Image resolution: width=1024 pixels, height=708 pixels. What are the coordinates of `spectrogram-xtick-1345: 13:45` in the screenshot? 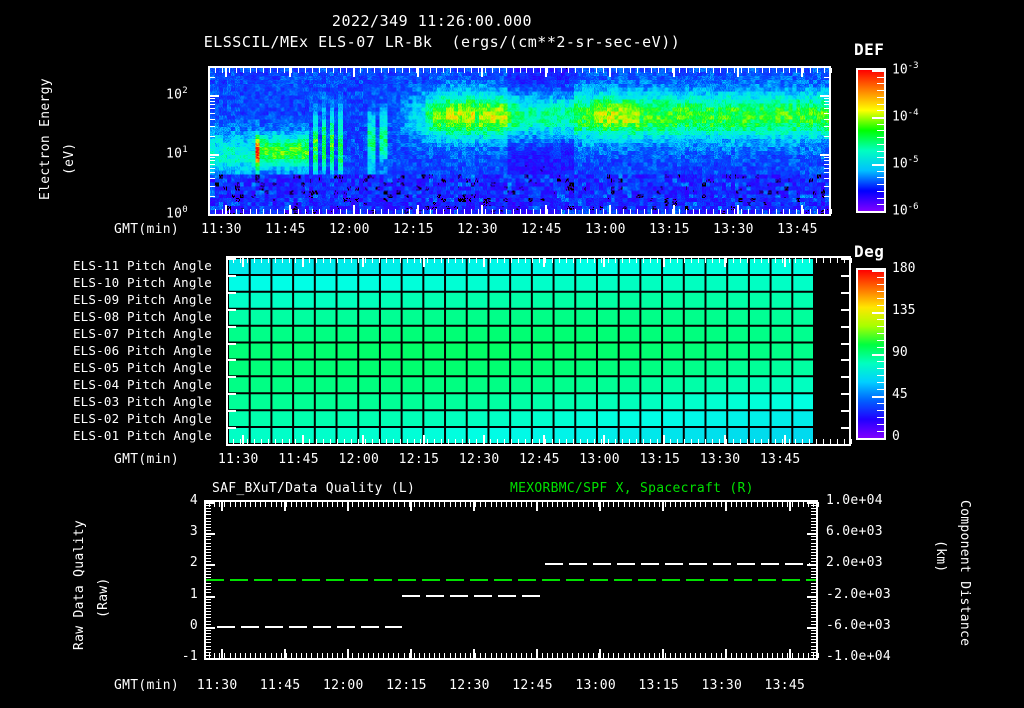 It's located at (797, 229).